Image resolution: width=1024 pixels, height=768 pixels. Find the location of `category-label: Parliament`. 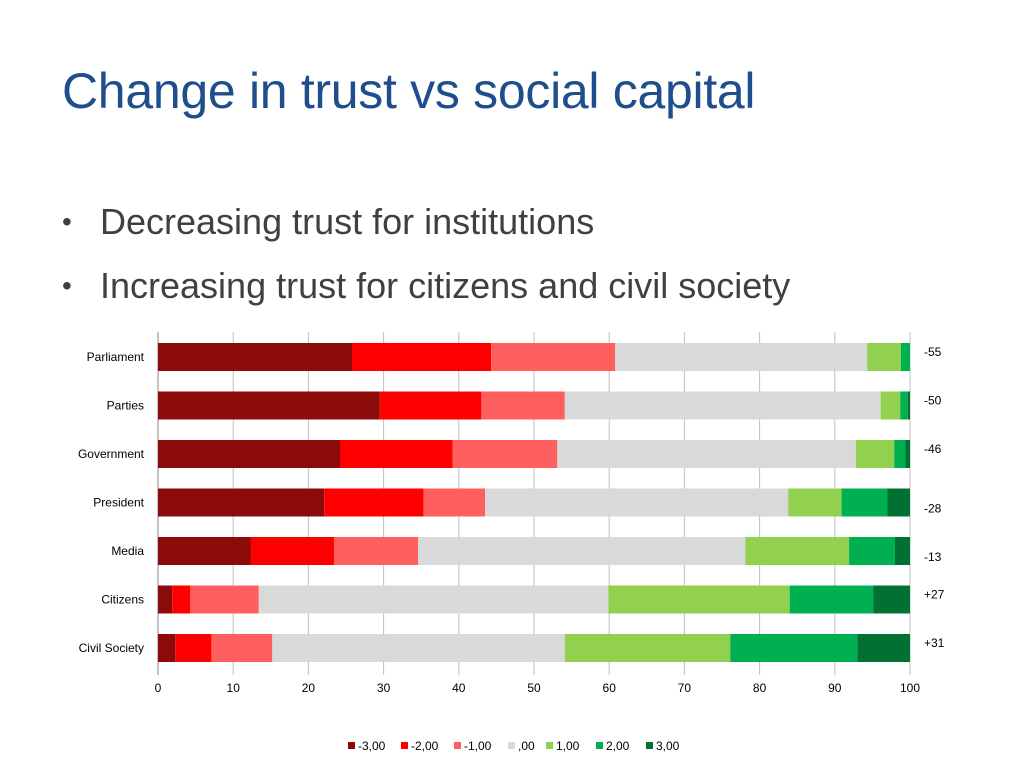

category-label: Parliament is located at coordinates (116, 357).